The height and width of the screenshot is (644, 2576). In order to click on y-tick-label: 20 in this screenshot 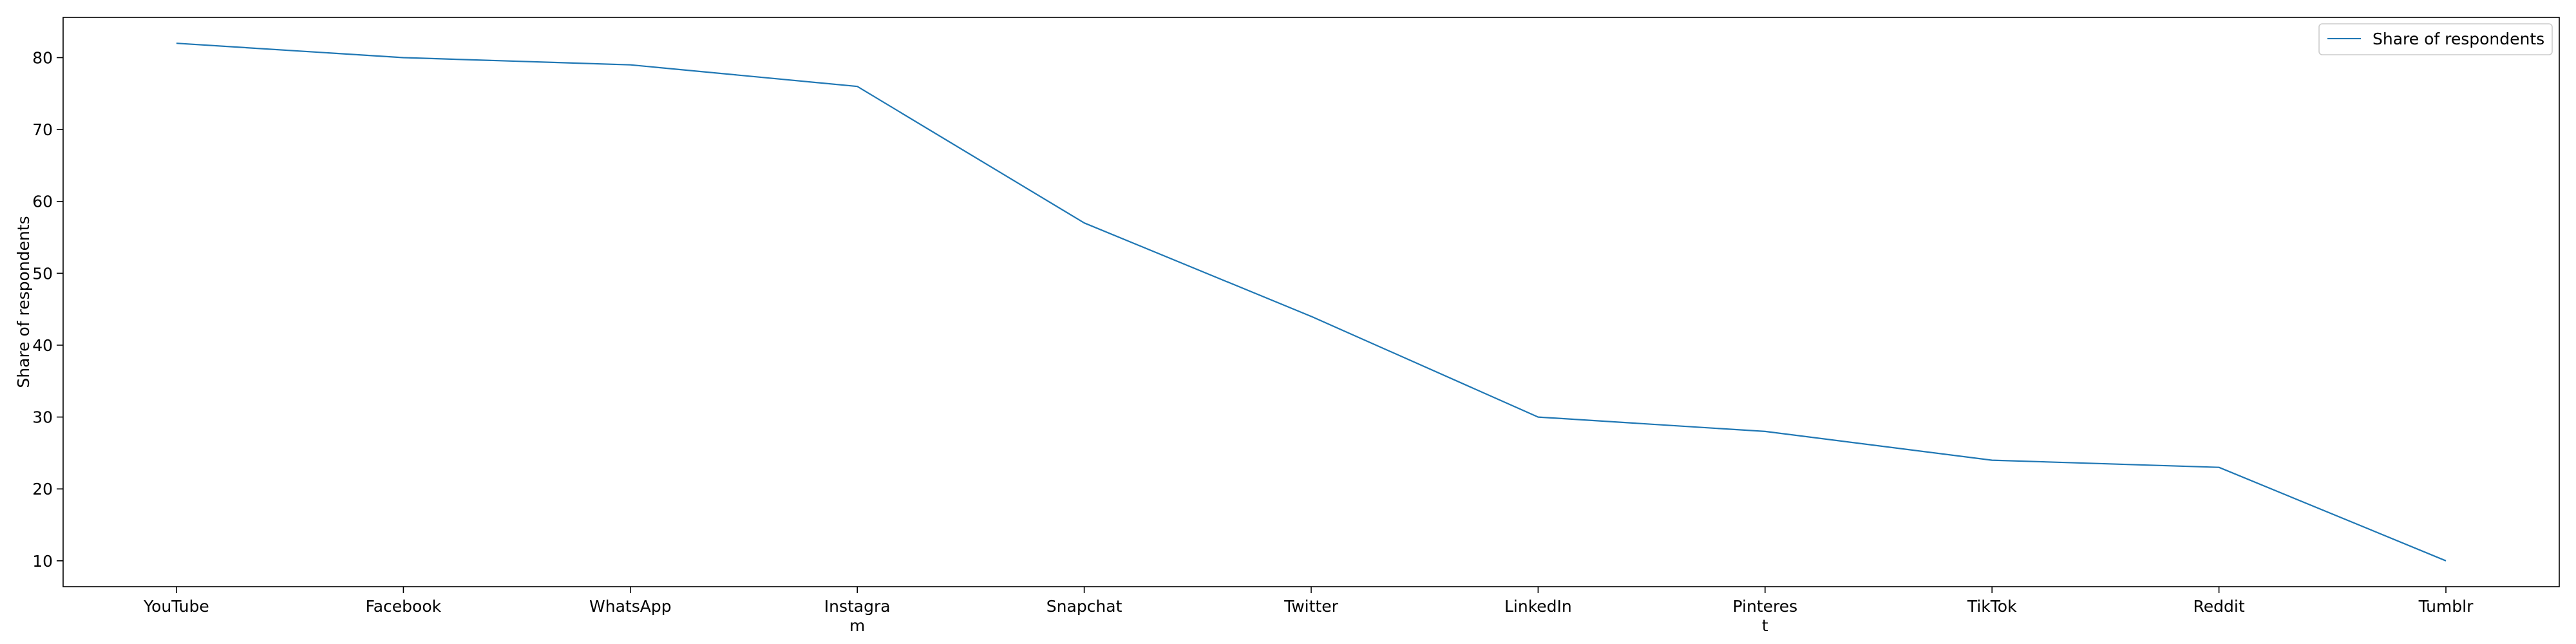, I will do `click(42, 489)`.